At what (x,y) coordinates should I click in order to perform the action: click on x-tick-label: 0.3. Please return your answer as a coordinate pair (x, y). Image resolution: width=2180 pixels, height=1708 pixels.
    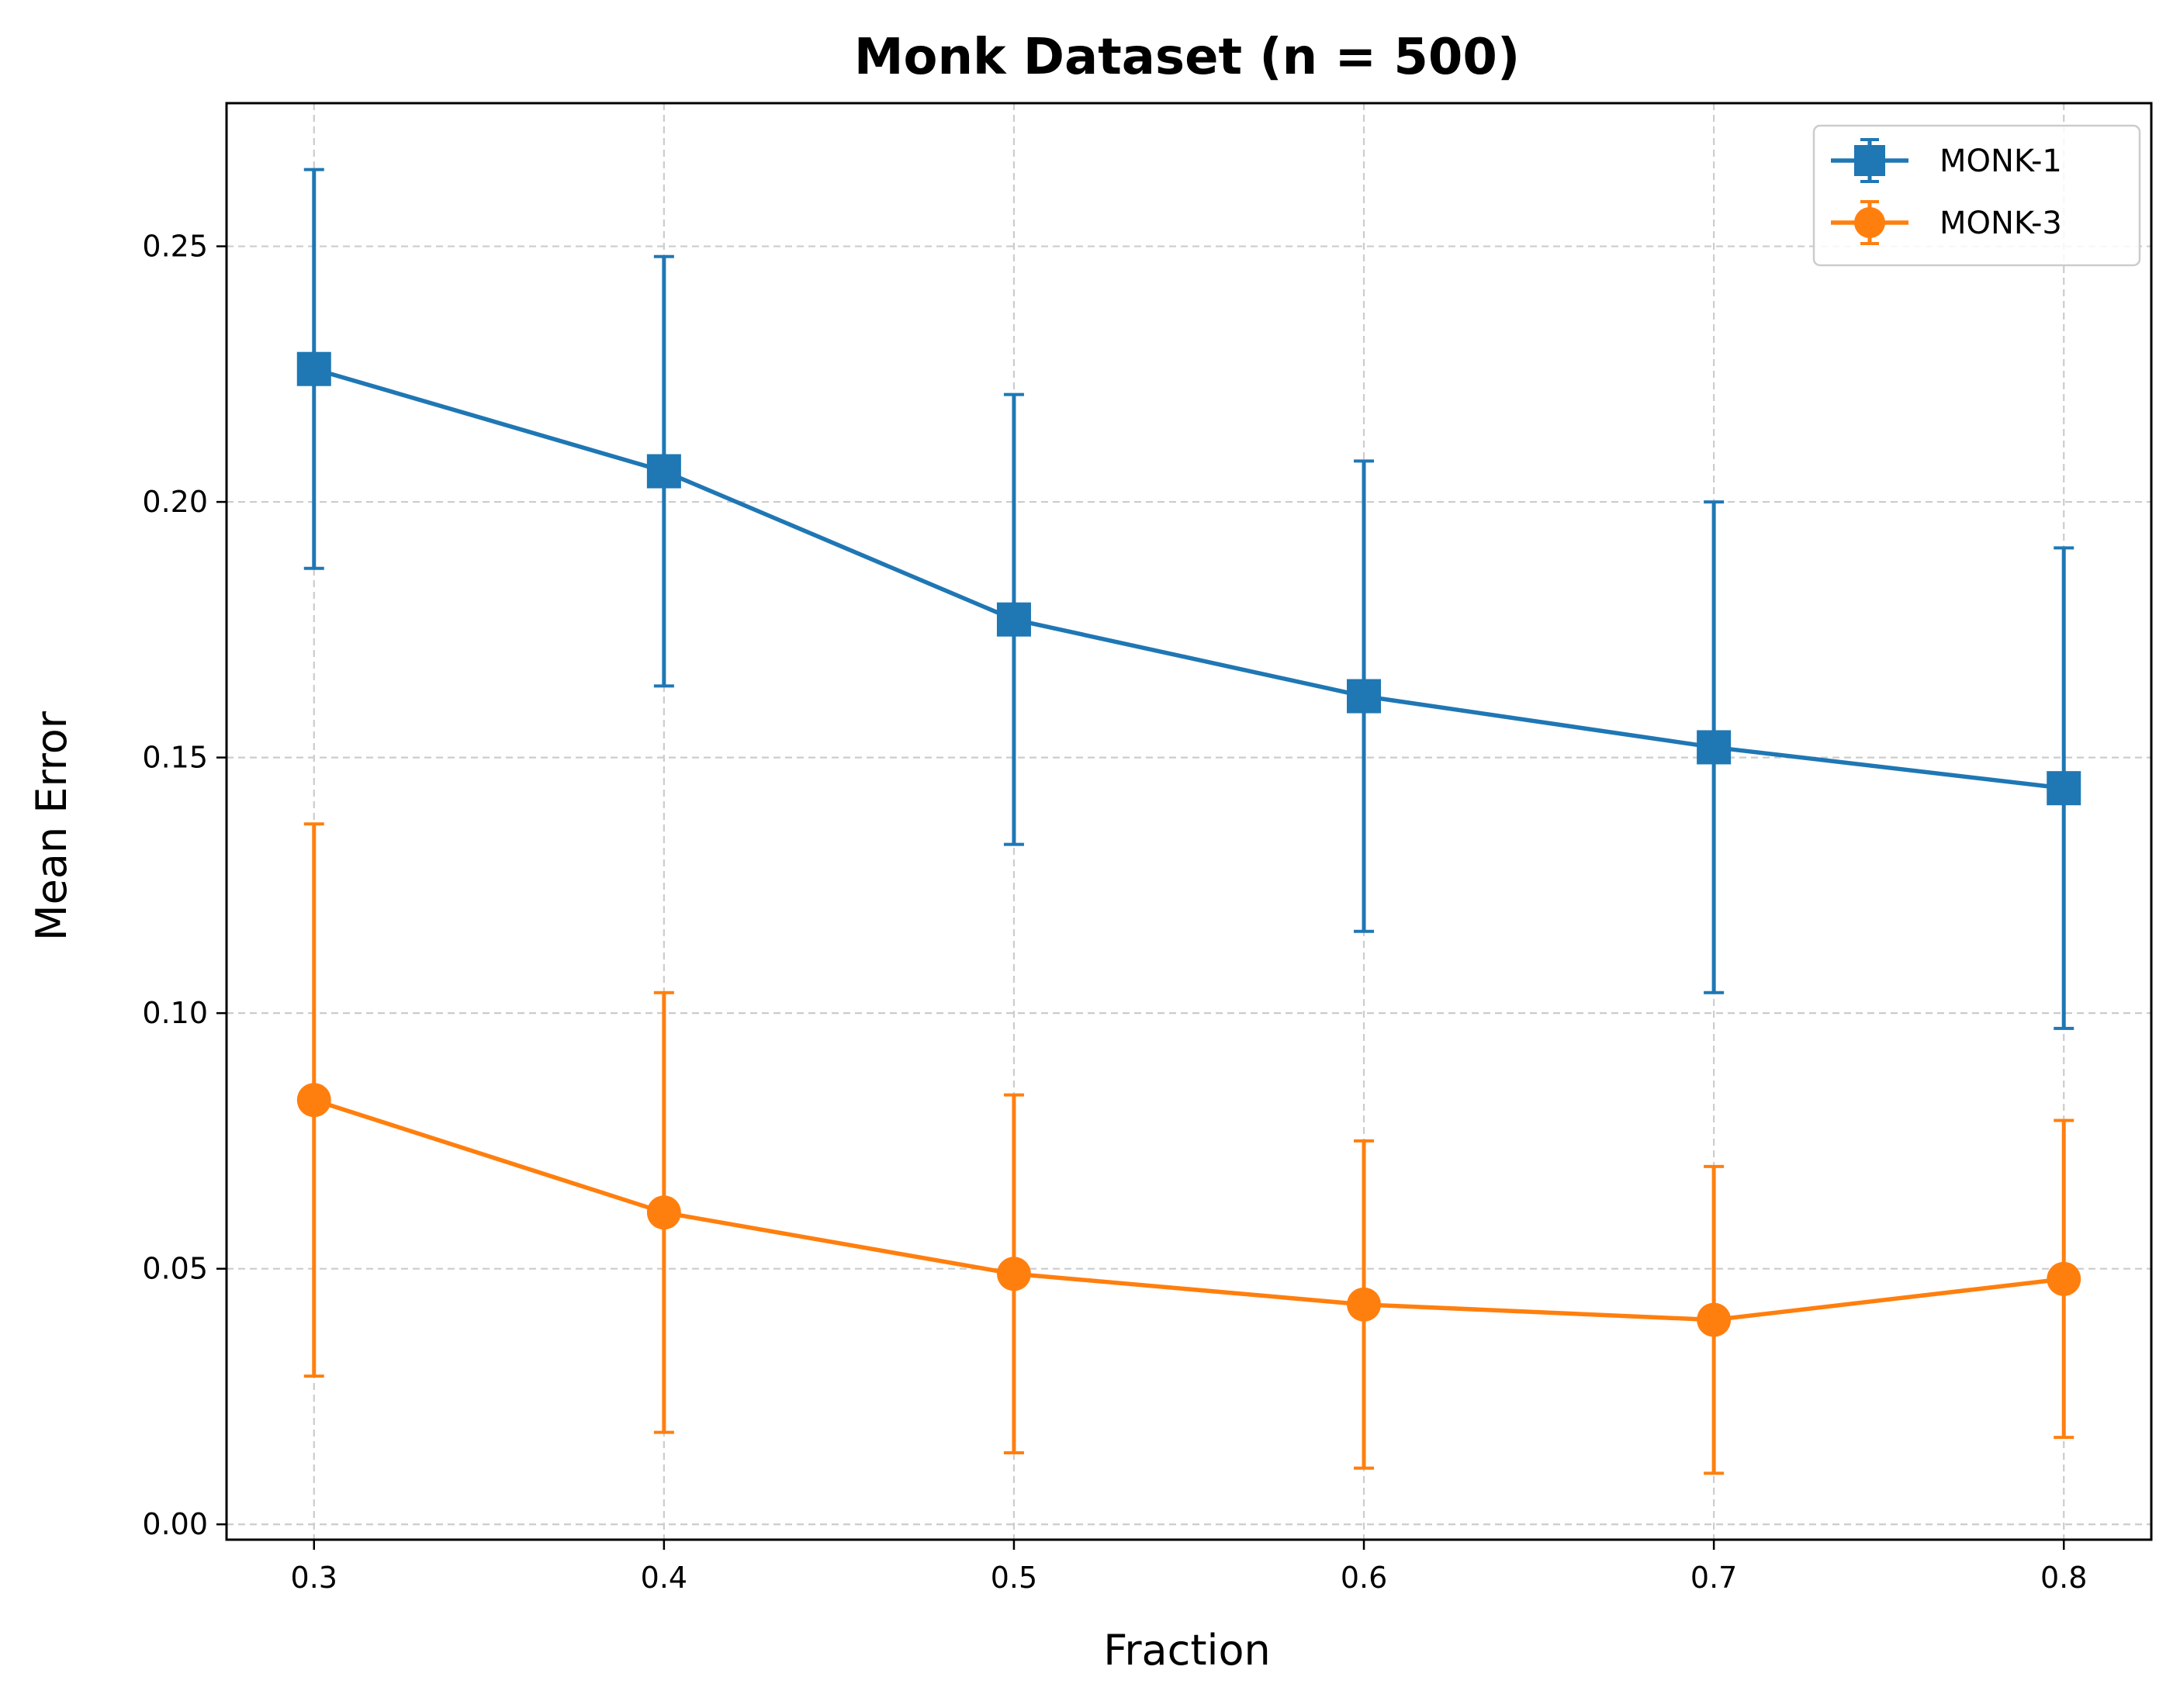
    Looking at the image, I should click on (314, 1578).